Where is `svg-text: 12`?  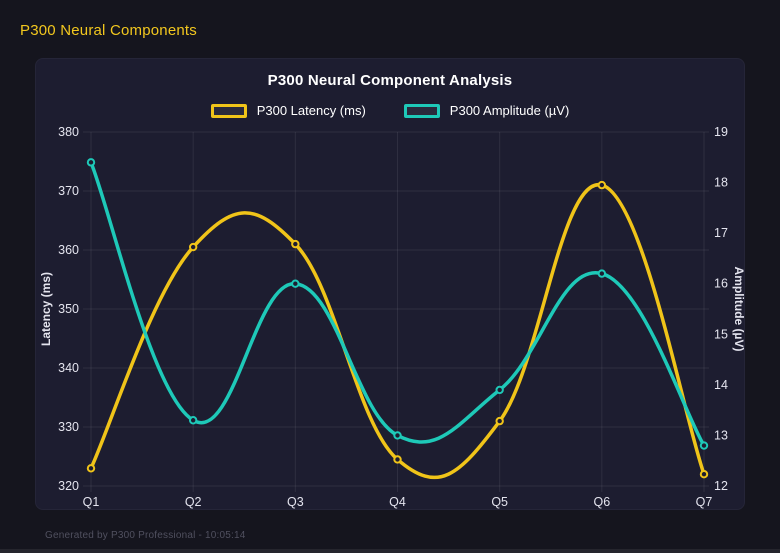
svg-text: 12 is located at coordinates (721, 486).